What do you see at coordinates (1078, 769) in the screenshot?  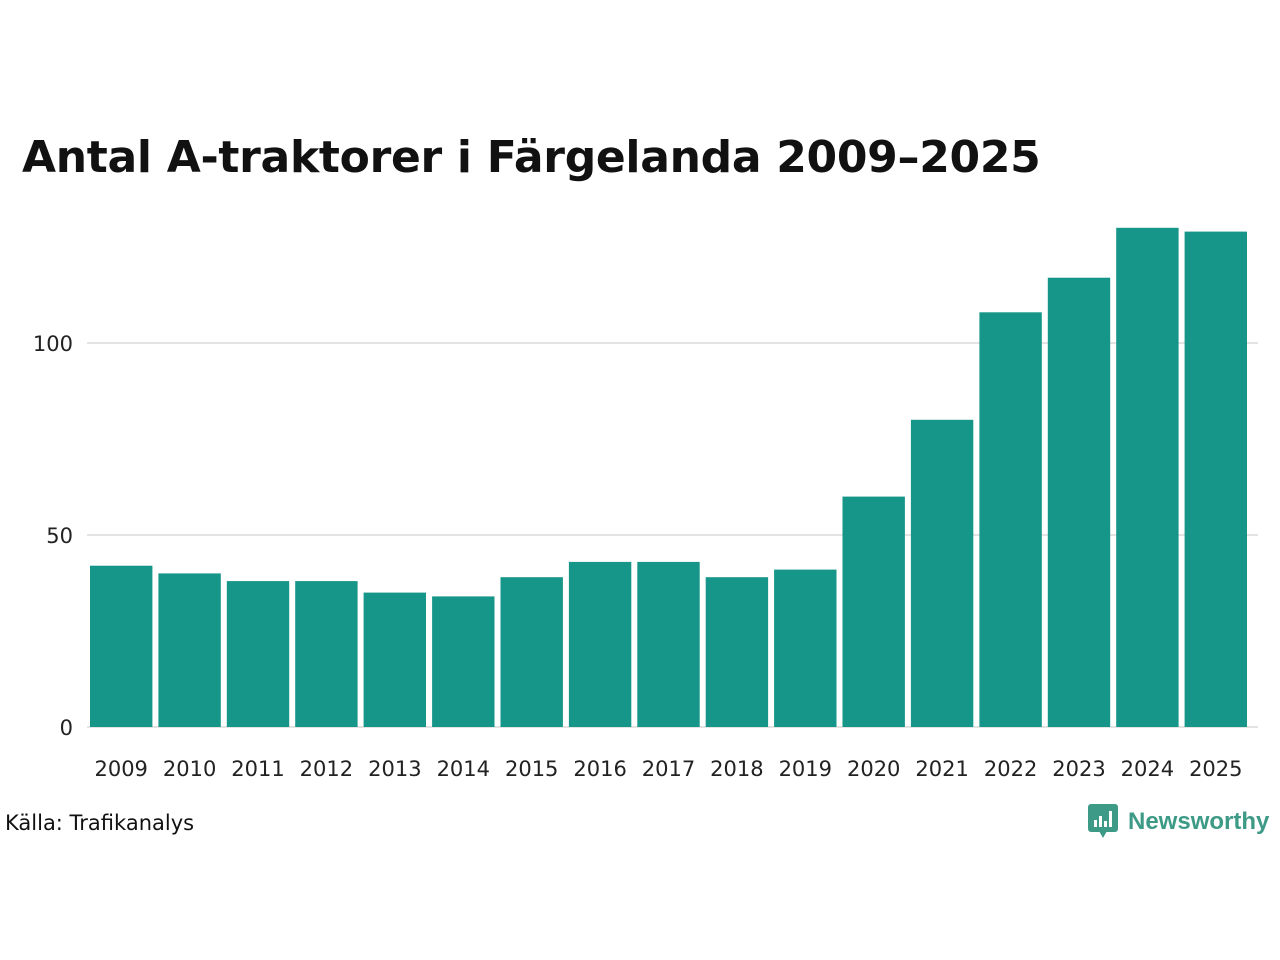 I see `x-tick-label: 2023` at bounding box center [1078, 769].